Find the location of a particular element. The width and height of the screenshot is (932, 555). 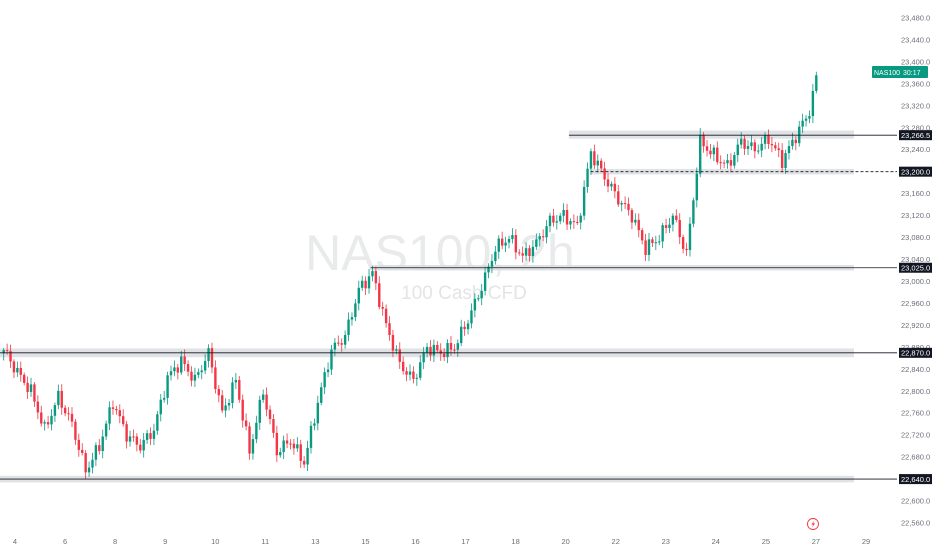

y-tick-label: 23,400.0 is located at coordinates (915, 61).